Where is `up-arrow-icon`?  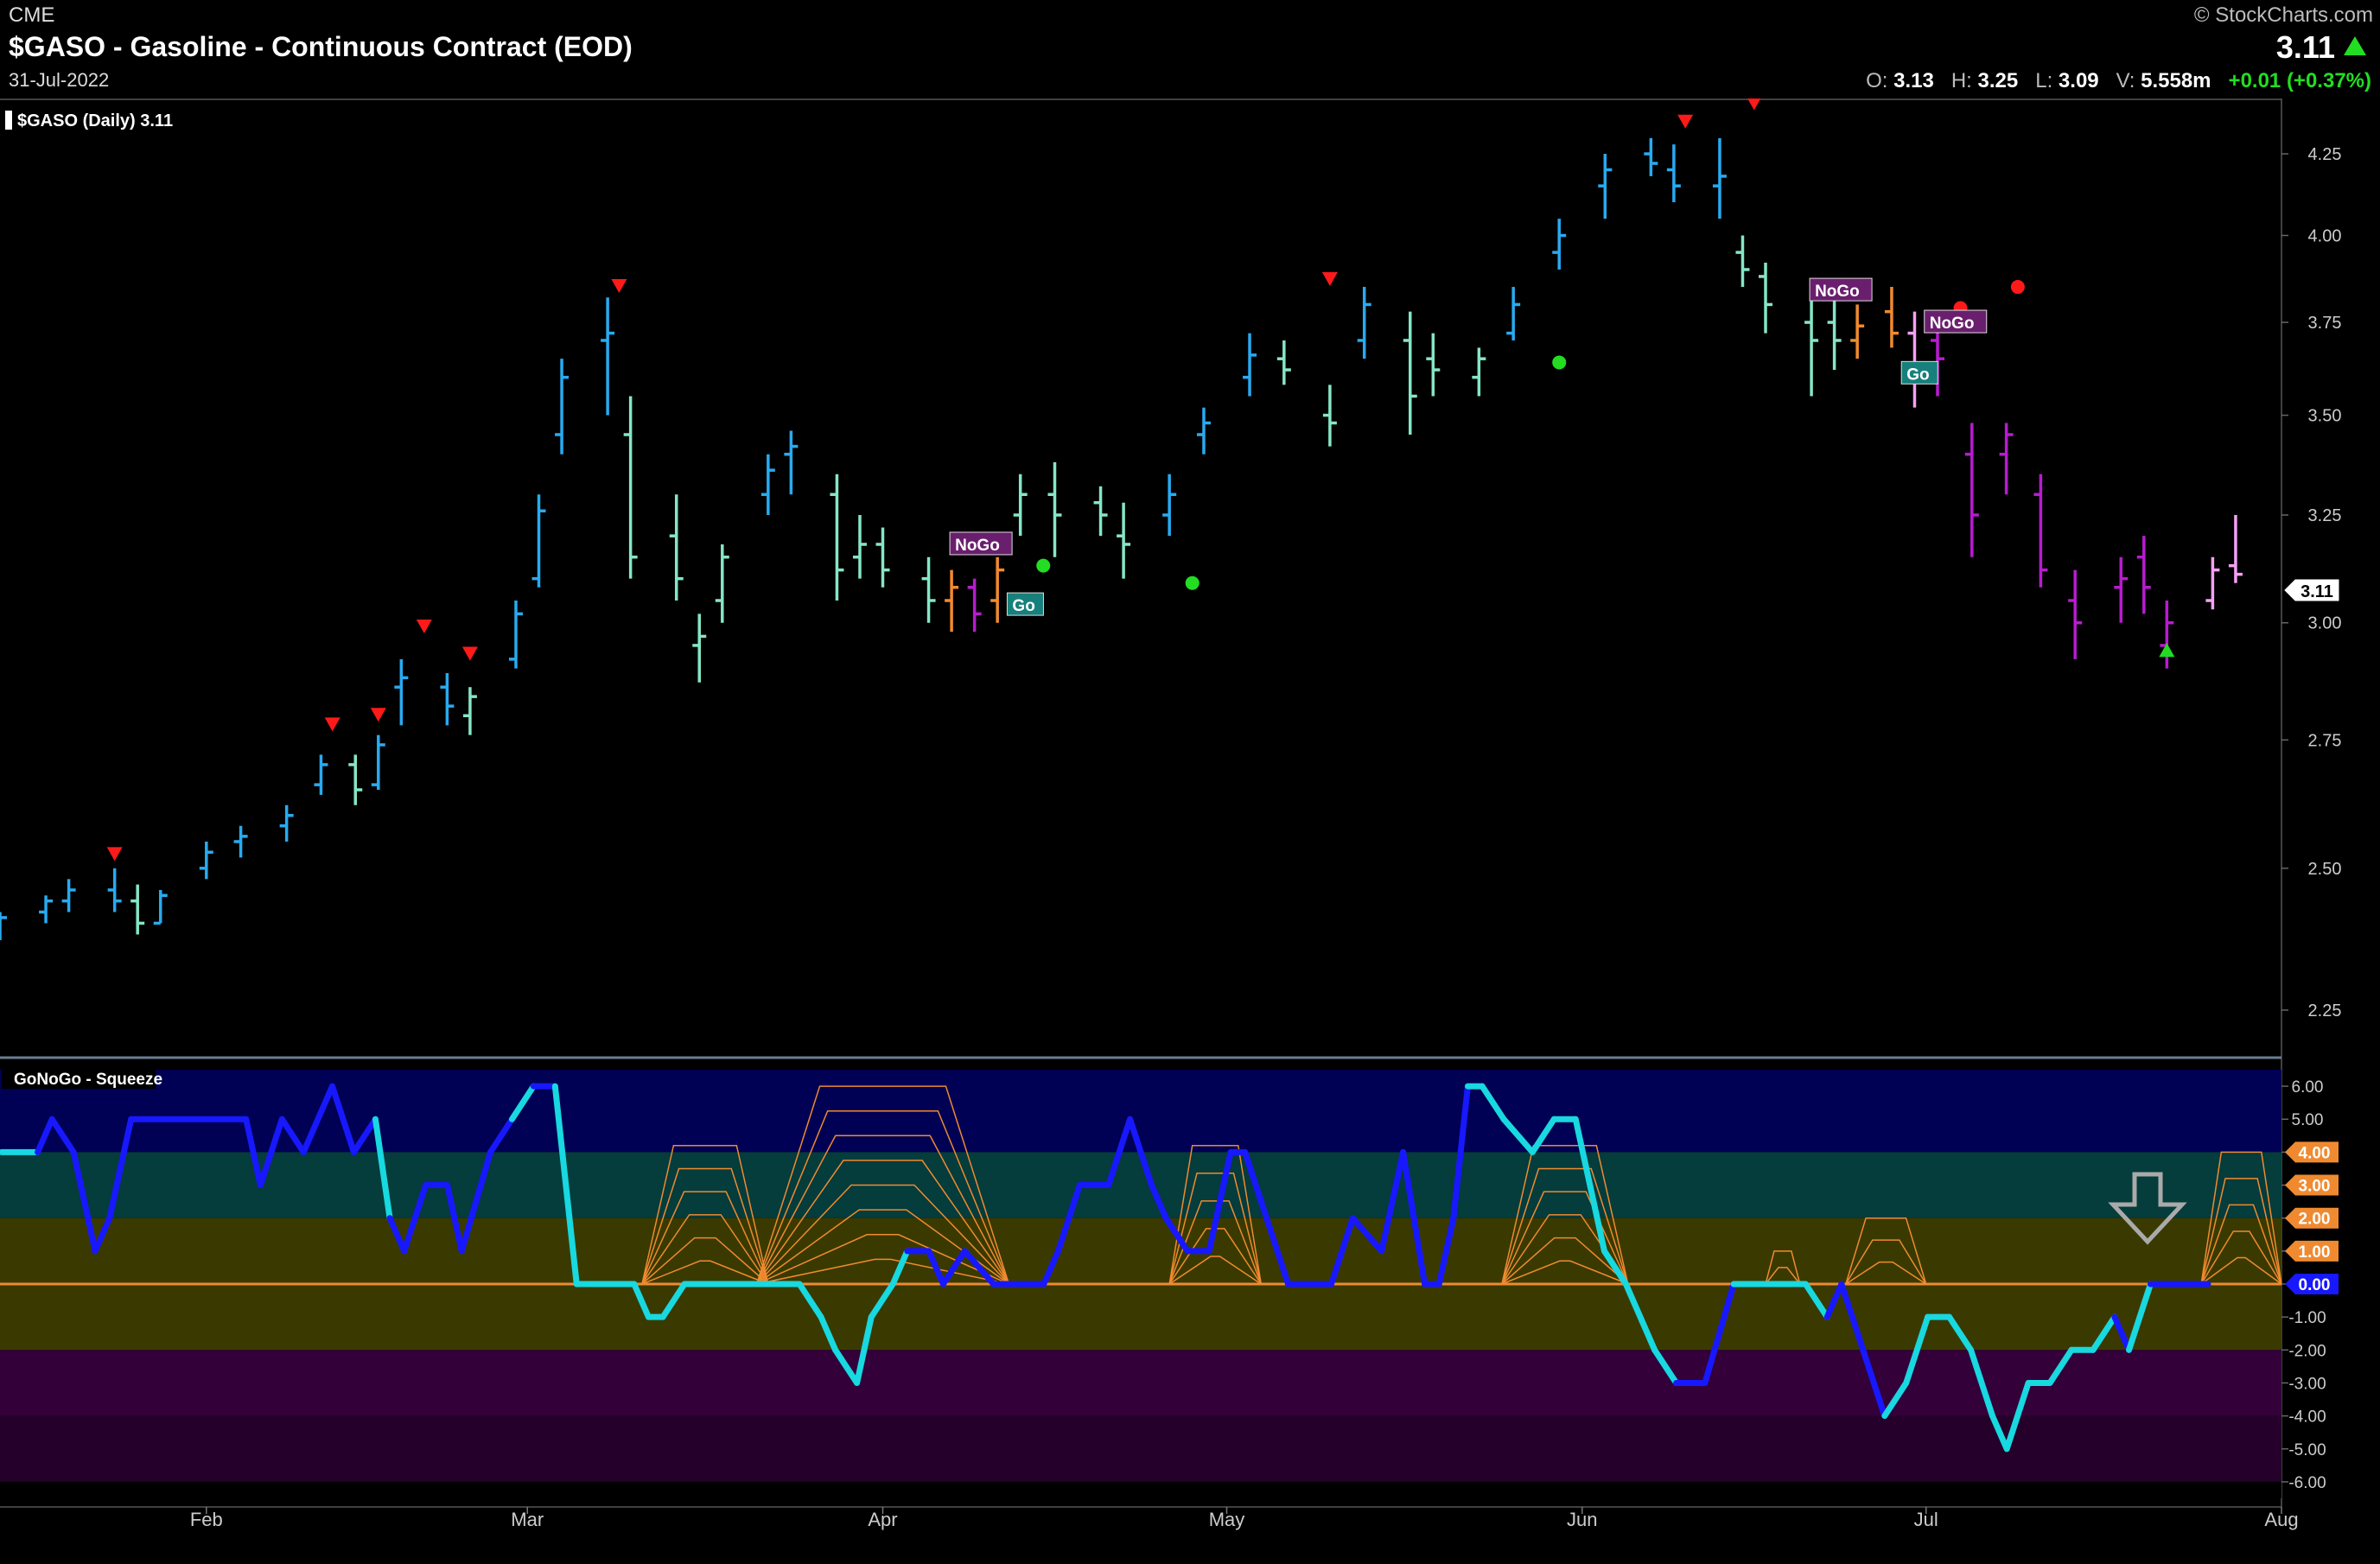 up-arrow-icon is located at coordinates (2355, 45).